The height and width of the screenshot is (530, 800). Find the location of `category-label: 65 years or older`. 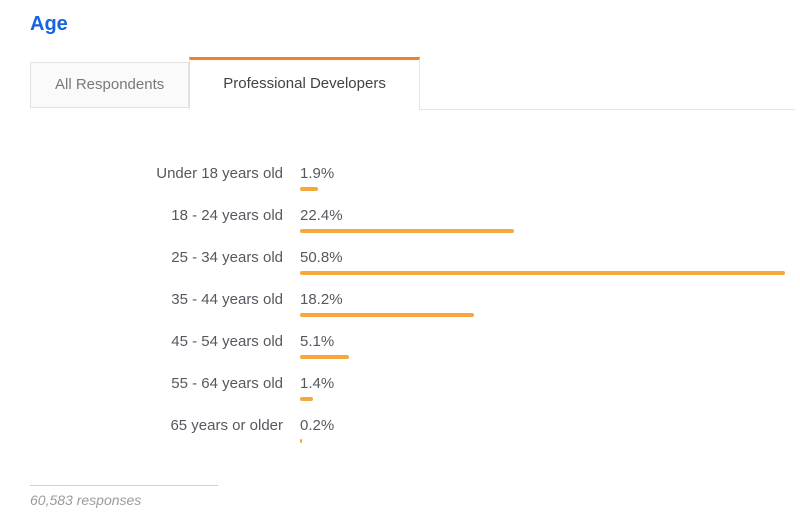

category-label: 65 years or older is located at coordinates (226, 425).